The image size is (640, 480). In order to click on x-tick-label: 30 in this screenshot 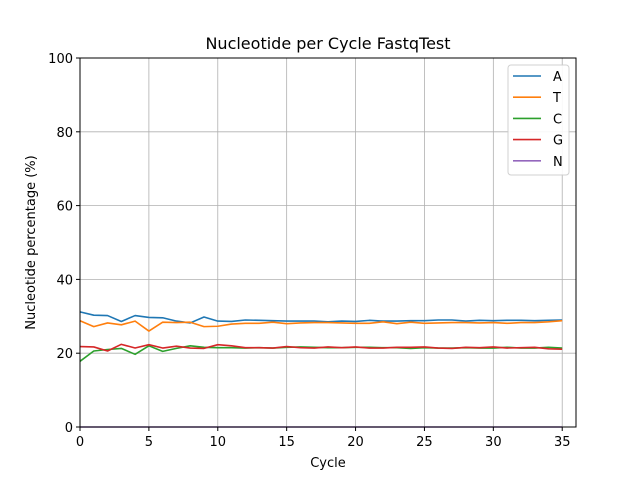, I will do `click(493, 442)`.